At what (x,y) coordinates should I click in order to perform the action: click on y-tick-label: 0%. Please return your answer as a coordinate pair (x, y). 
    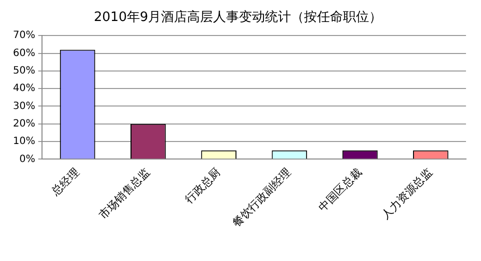
    Looking at the image, I should click on (27, 159).